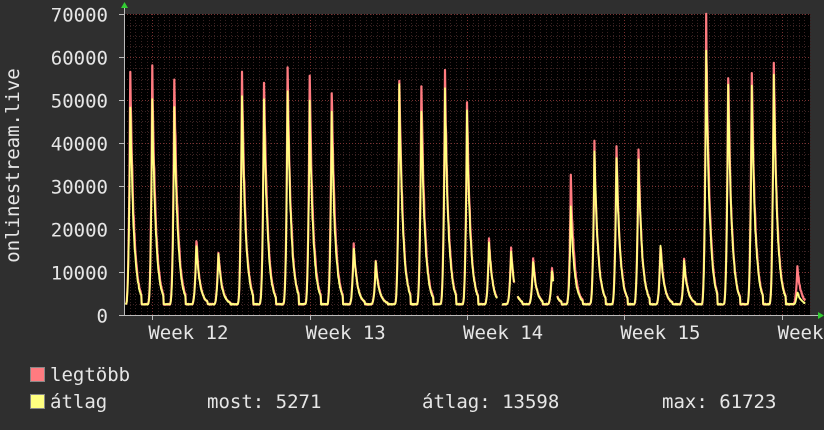 The image size is (824, 430). What do you see at coordinates (79, 59) in the screenshot?
I see `y-tick-label: 60000` at bounding box center [79, 59].